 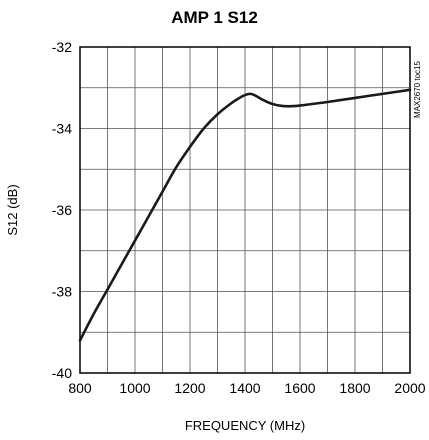 I want to click on y-tick-label: -36, so click(x=62, y=210).